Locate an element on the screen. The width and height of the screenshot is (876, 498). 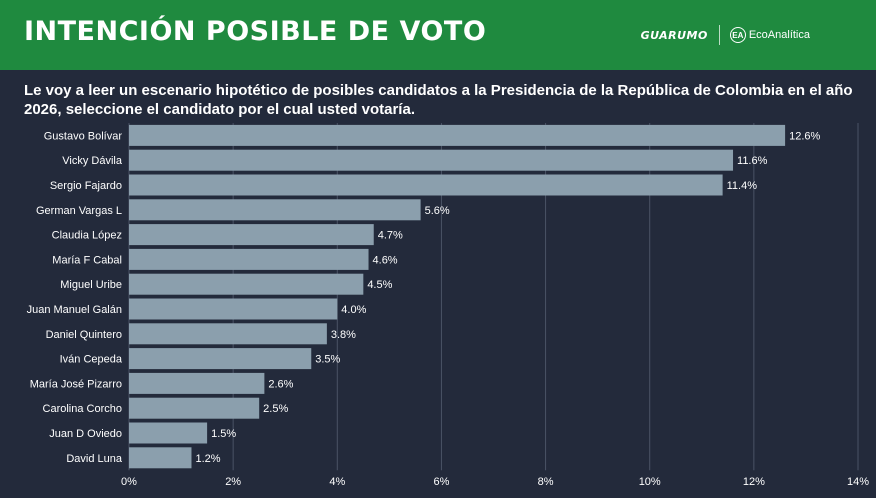
category-label: Juan Manuel Galán is located at coordinates (74, 310).